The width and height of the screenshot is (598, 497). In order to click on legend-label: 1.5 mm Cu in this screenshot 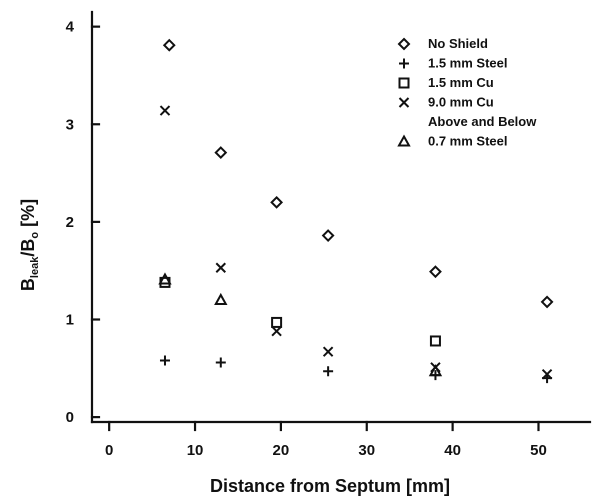, I will do `click(461, 82)`.